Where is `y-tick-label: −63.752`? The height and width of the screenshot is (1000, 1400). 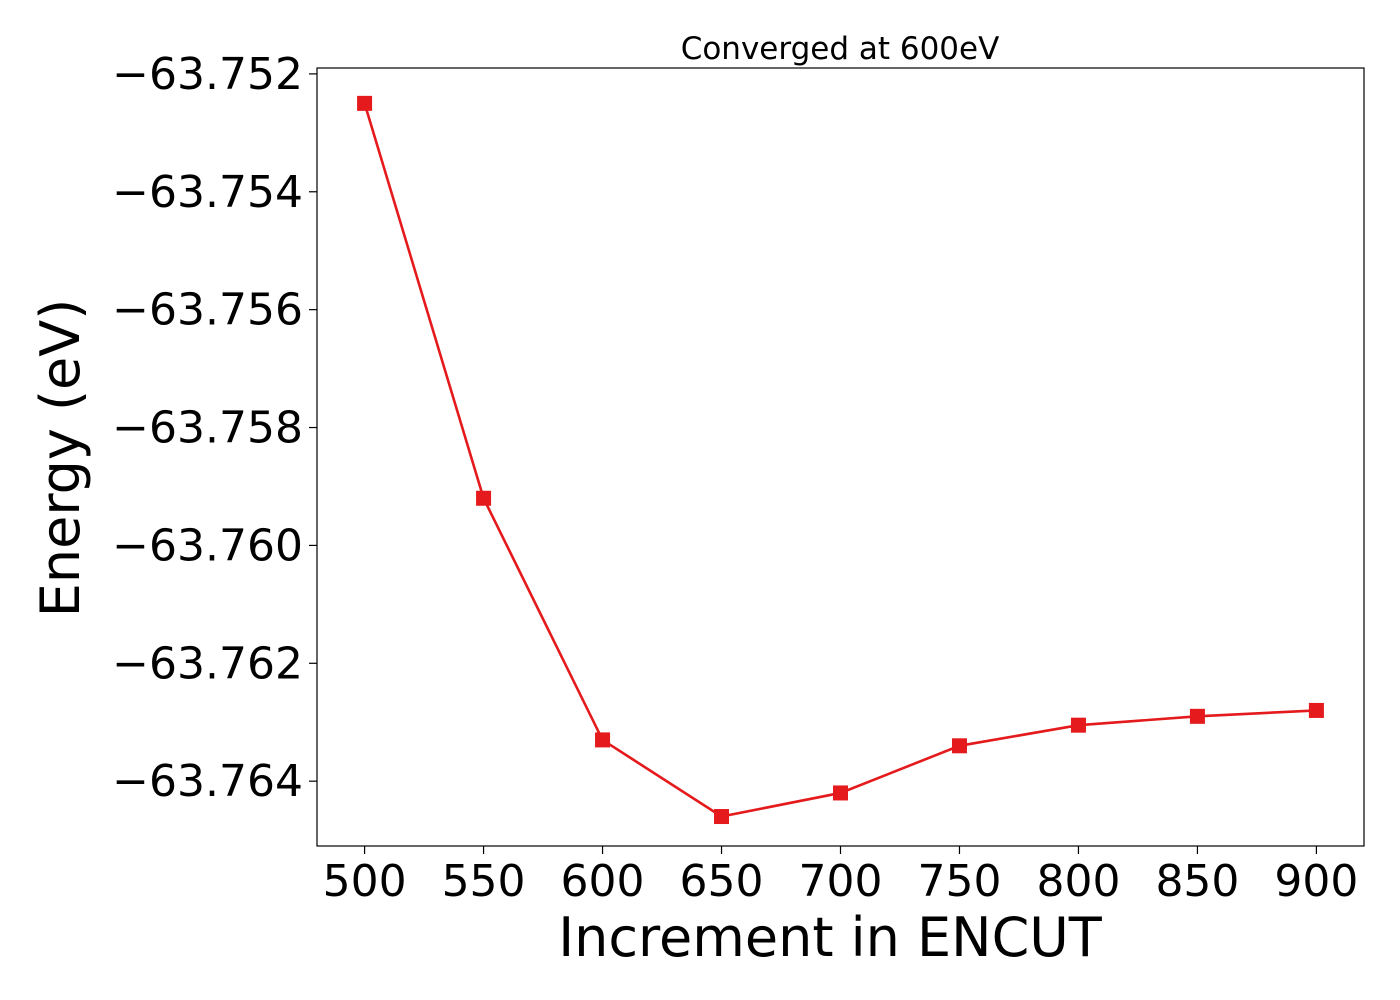 y-tick-label: −63.752 is located at coordinates (207, 74).